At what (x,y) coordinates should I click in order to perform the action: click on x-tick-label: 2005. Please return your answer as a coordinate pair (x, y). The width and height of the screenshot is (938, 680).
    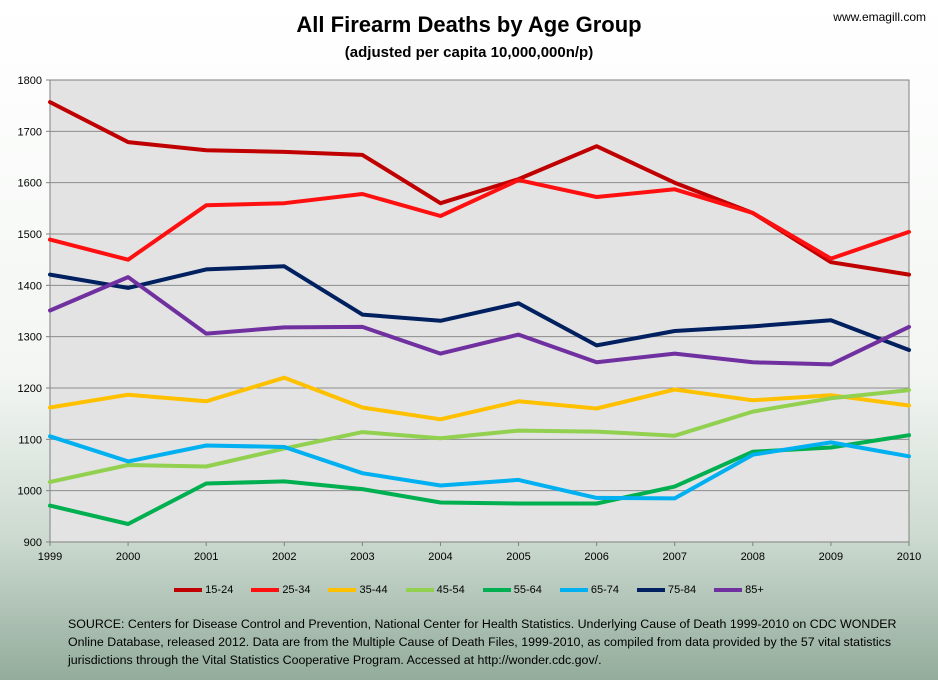
    Looking at the image, I should click on (518, 557).